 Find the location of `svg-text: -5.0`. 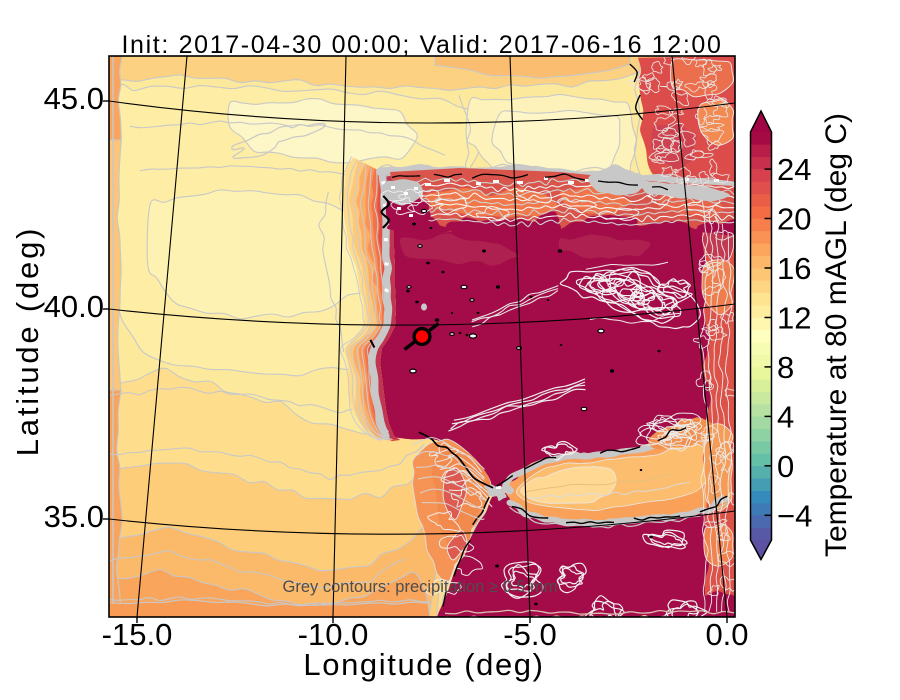

svg-text: -5.0 is located at coordinates (529, 634).